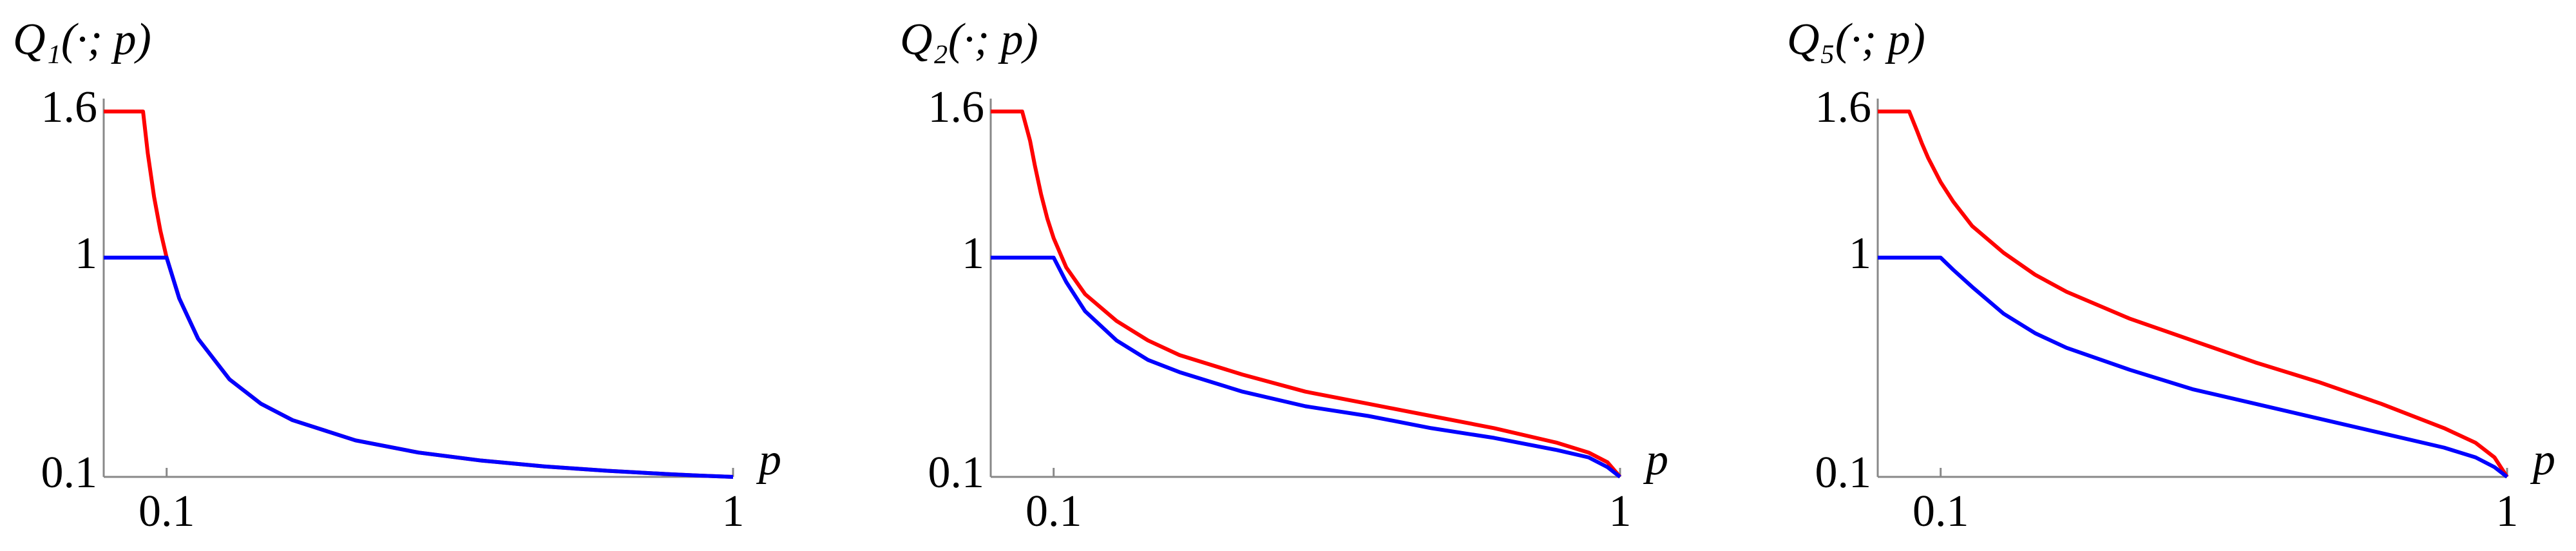  What do you see at coordinates (82, 40) in the screenshot?
I see `chart-title: Q₁(·; p)` at bounding box center [82, 40].